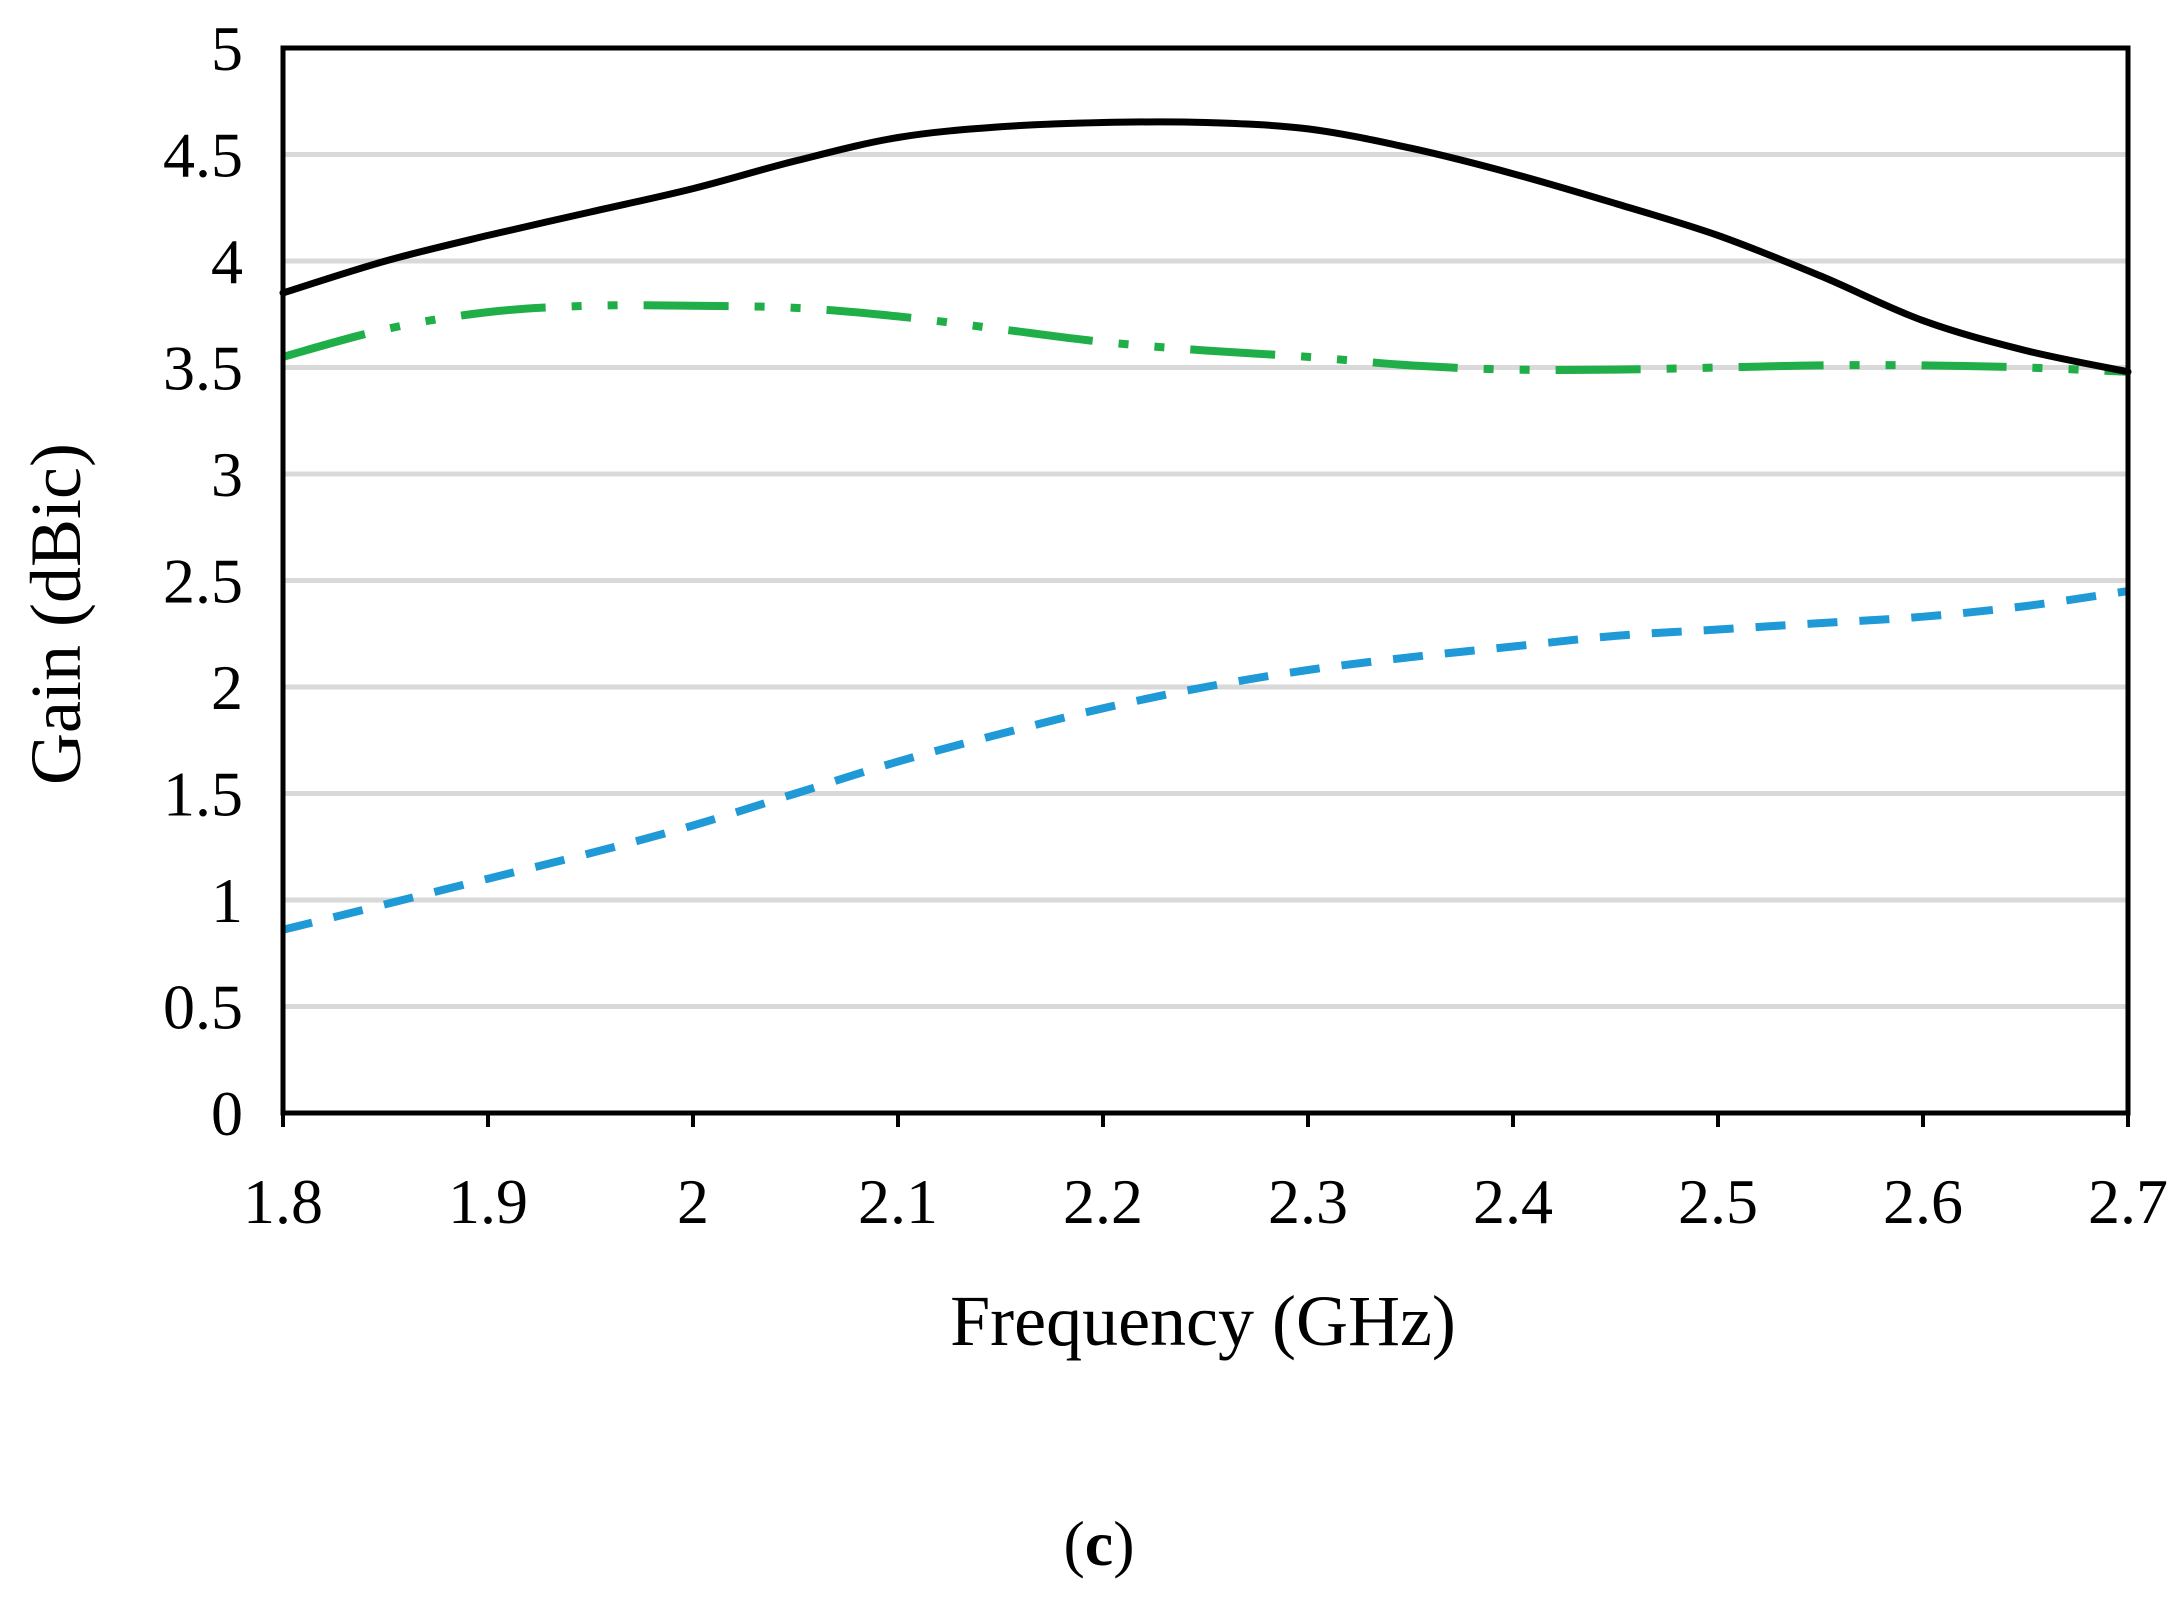 This screenshot has width=2182, height=1603. What do you see at coordinates (1203, 1321) in the screenshot?
I see `x-axis-title: Frequency (GHz)` at bounding box center [1203, 1321].